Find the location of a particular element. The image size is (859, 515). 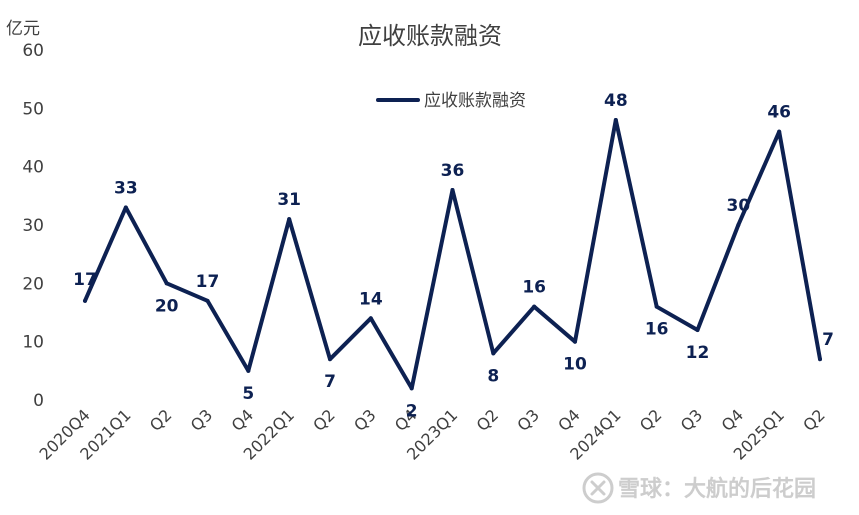

data-label: 2 is located at coordinates (412, 411).